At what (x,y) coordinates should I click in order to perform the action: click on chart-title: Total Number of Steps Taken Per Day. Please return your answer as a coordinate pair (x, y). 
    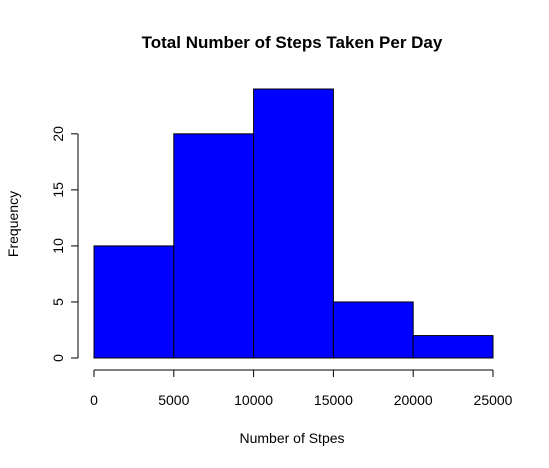
    Looking at the image, I should click on (292, 42).